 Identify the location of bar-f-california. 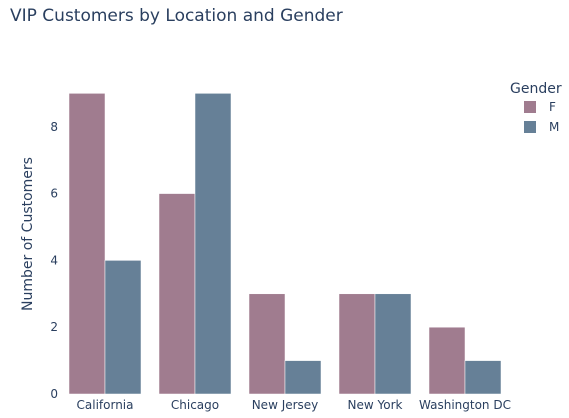
(87, 244).